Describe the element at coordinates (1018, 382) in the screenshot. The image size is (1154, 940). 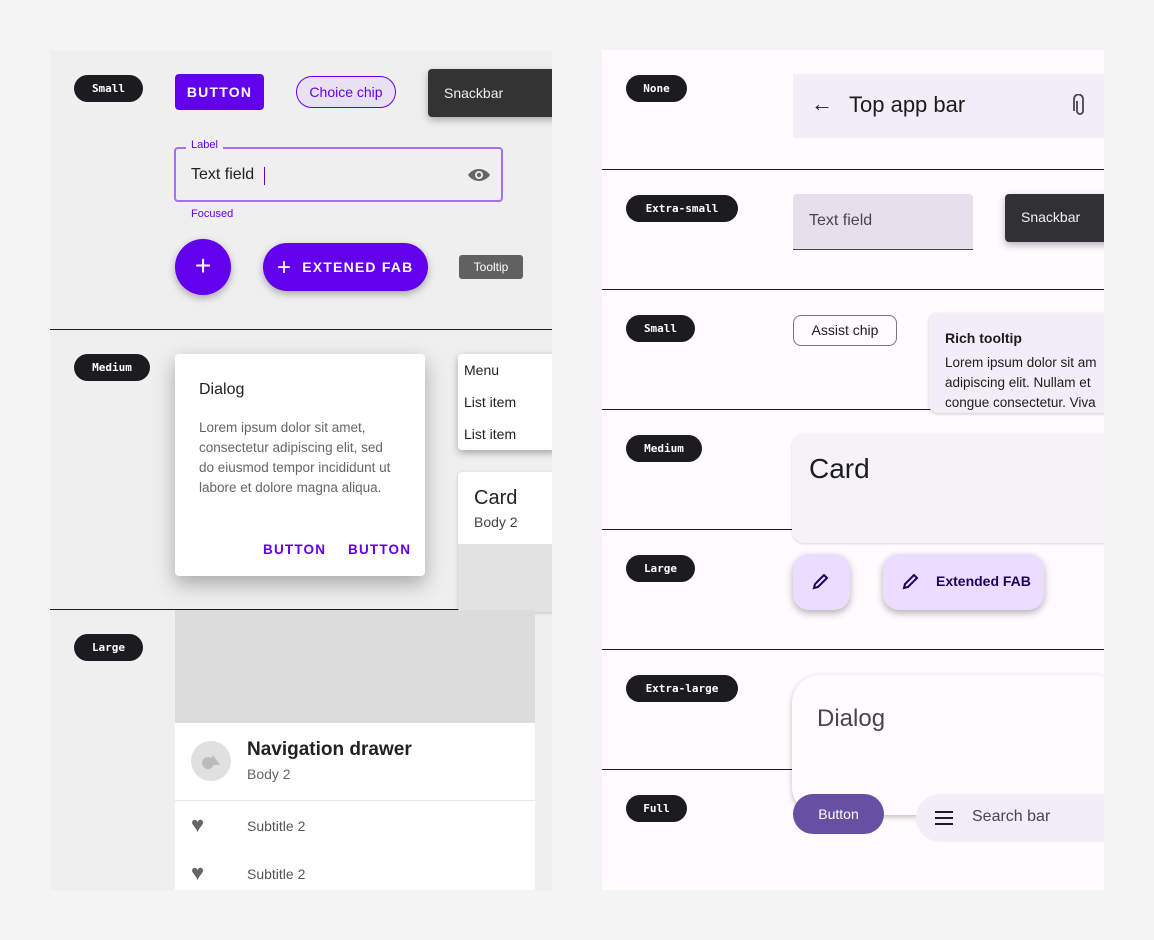
I see `rich-tooltip-line: adipiscing elit. Nullam et` at that location.